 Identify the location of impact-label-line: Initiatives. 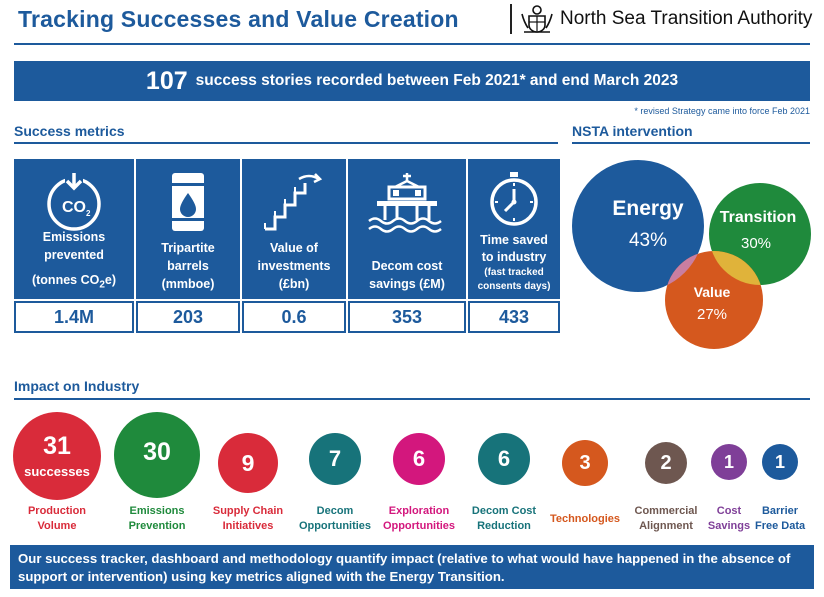
(248, 525).